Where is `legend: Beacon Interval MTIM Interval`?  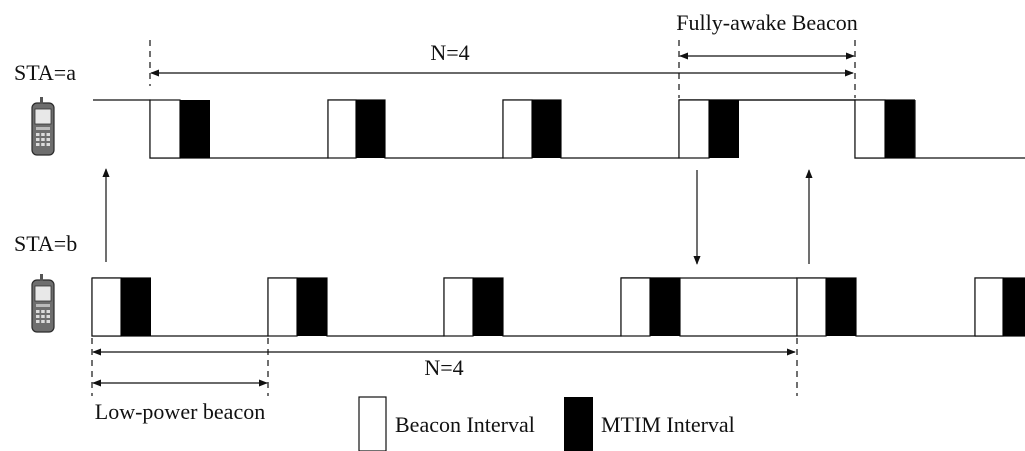 legend: Beacon Interval MTIM Interval is located at coordinates (546, 423).